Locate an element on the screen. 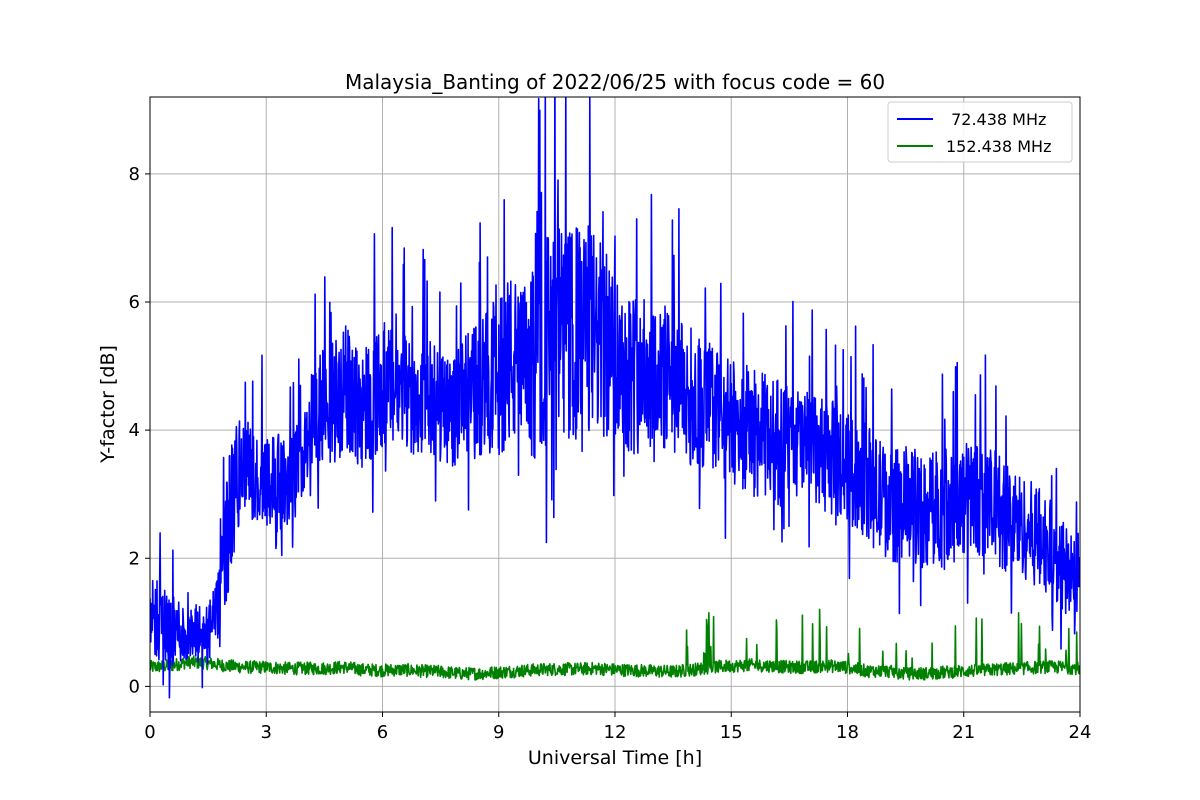 Image resolution: width=1200 pixels, height=800 pixels. x-axis-ticks: 0 3 6 9 12 15 18 21 24 is located at coordinates (617, 727).